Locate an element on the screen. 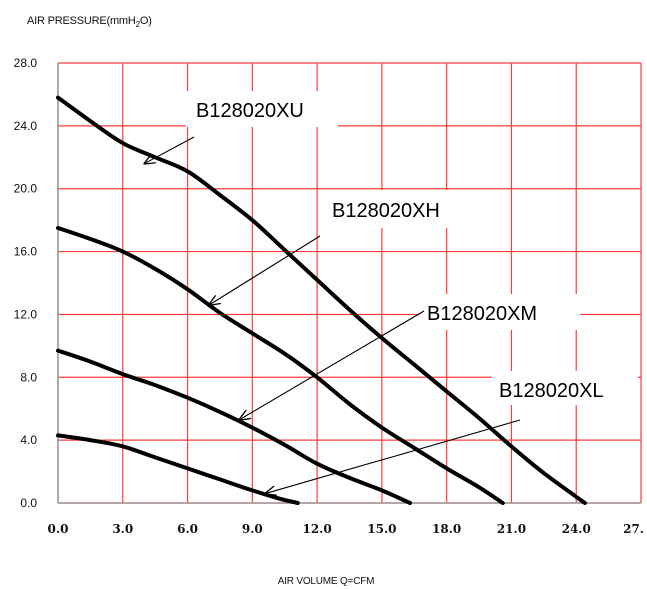 This screenshot has width=647, height=589. series-callout-label: B128020XU is located at coordinates (250, 111).